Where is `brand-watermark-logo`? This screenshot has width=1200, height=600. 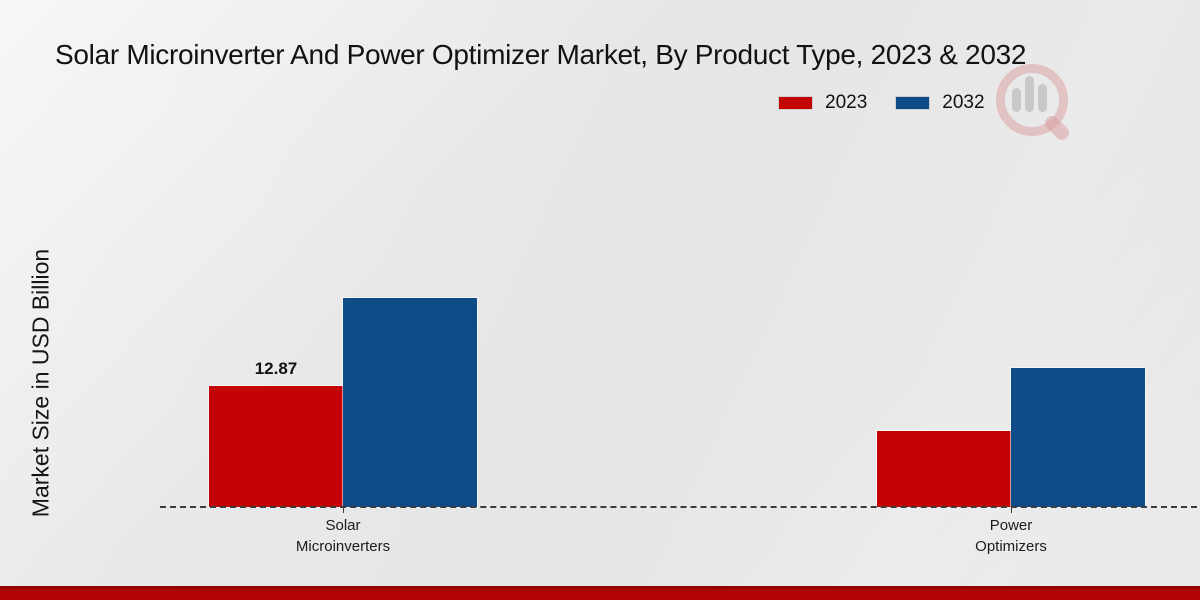 brand-watermark-logo is located at coordinates (1037, 102).